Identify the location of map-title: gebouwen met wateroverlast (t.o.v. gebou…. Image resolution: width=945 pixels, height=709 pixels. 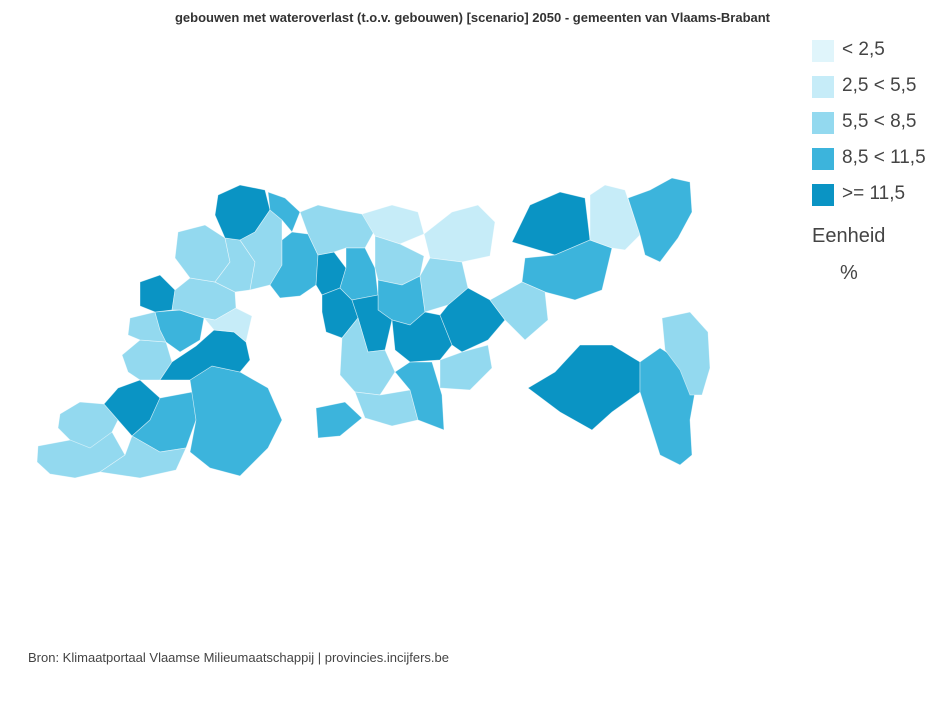
(472, 17).